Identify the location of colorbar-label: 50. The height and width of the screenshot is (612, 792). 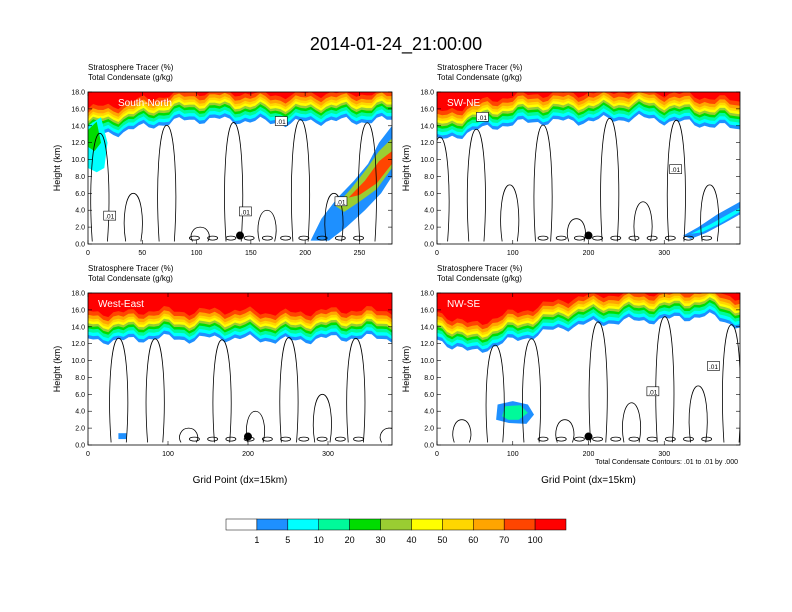
(442, 540).